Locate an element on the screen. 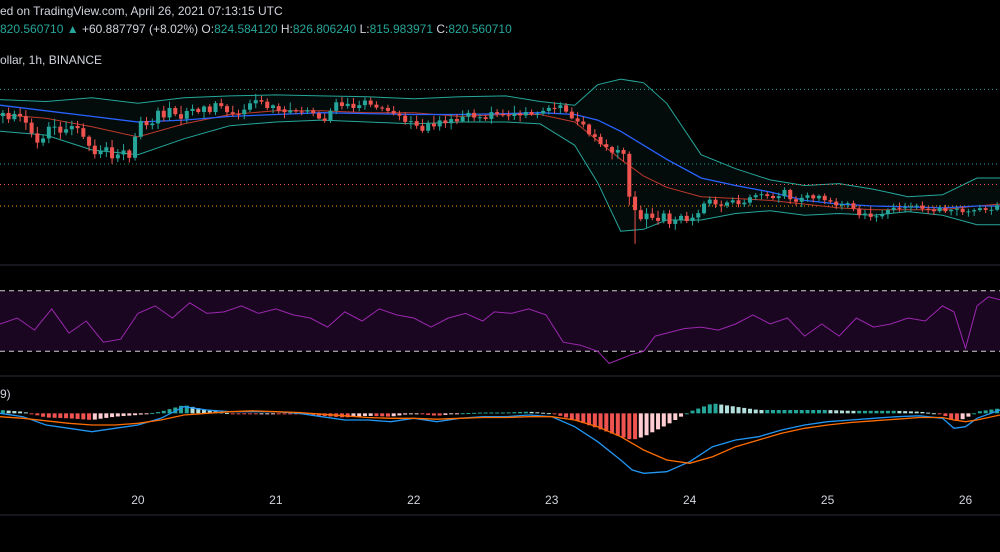 This screenshot has width=1000, height=552. x-axis-tick-label: 24 is located at coordinates (690, 500).